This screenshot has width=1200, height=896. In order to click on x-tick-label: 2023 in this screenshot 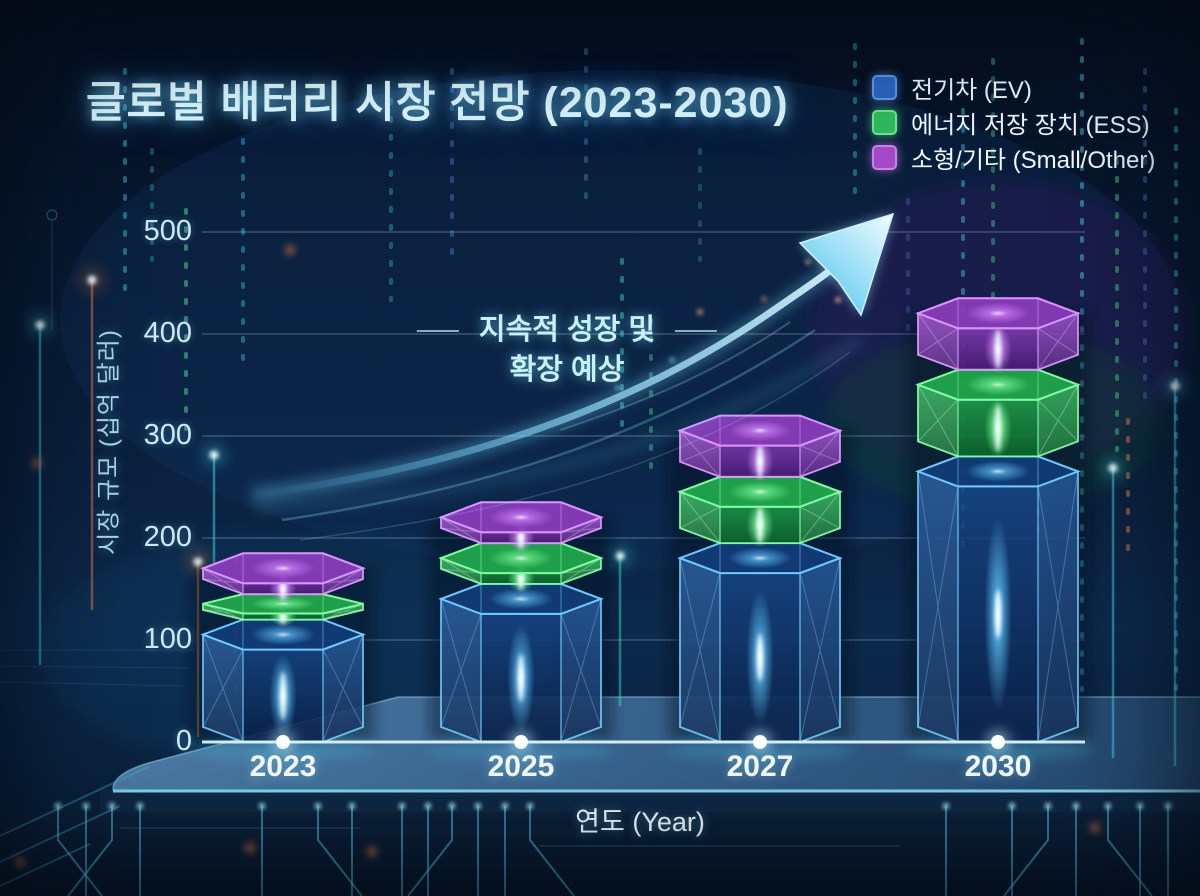, I will do `click(283, 766)`.